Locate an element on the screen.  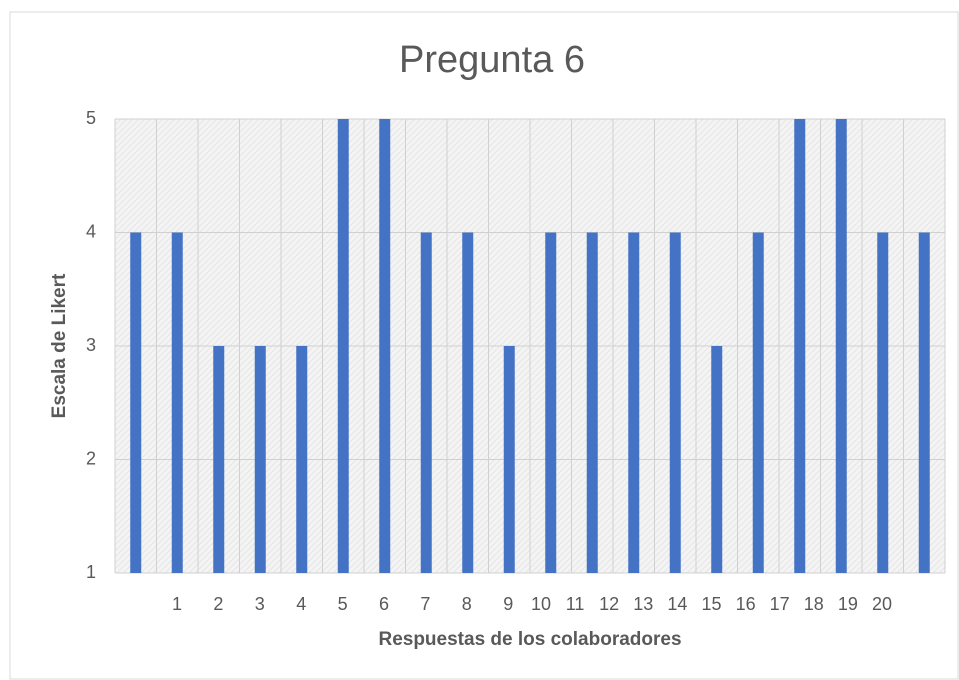
x-tick-label: 16 is located at coordinates (746, 604).